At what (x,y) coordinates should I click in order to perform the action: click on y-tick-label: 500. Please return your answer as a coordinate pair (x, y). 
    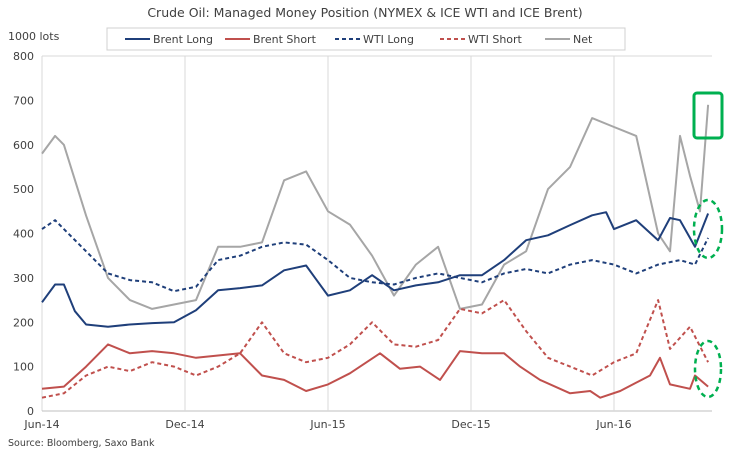
    Looking at the image, I should click on (23, 189).